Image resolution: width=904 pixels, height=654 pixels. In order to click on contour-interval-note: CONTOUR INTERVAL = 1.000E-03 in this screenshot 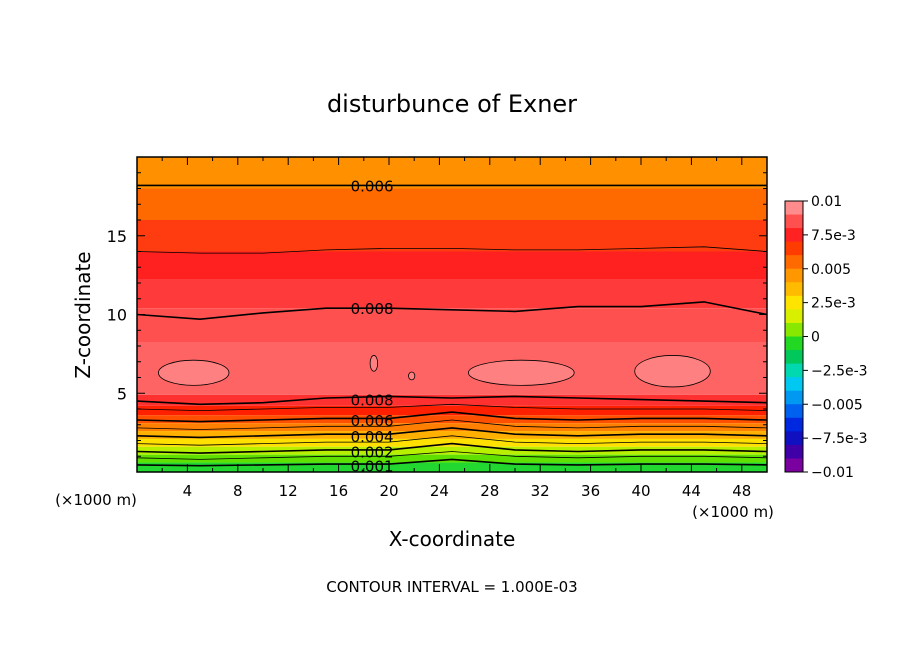, I will do `click(451, 587)`.